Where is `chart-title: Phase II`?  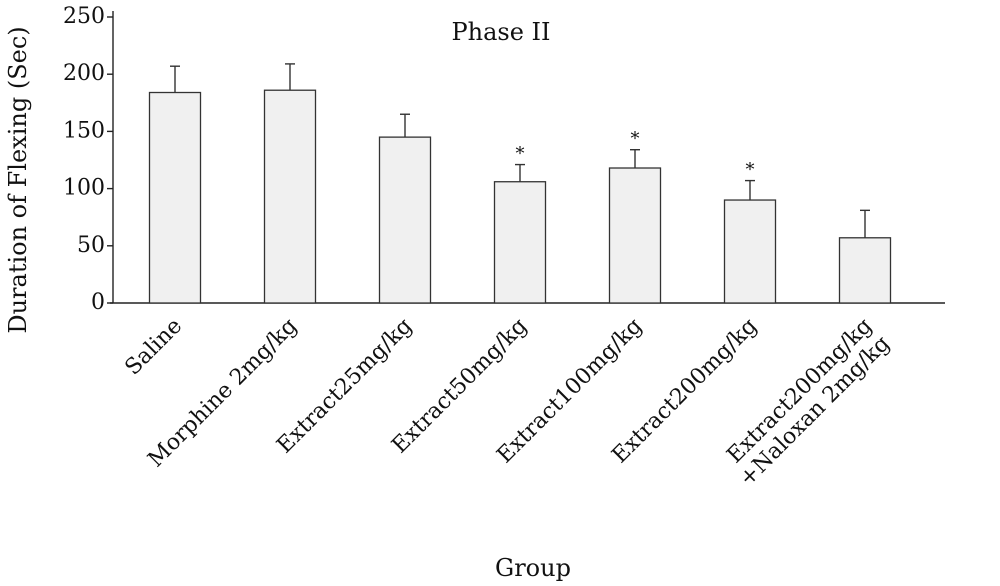
chart-title: Phase II is located at coordinates (500, 32).